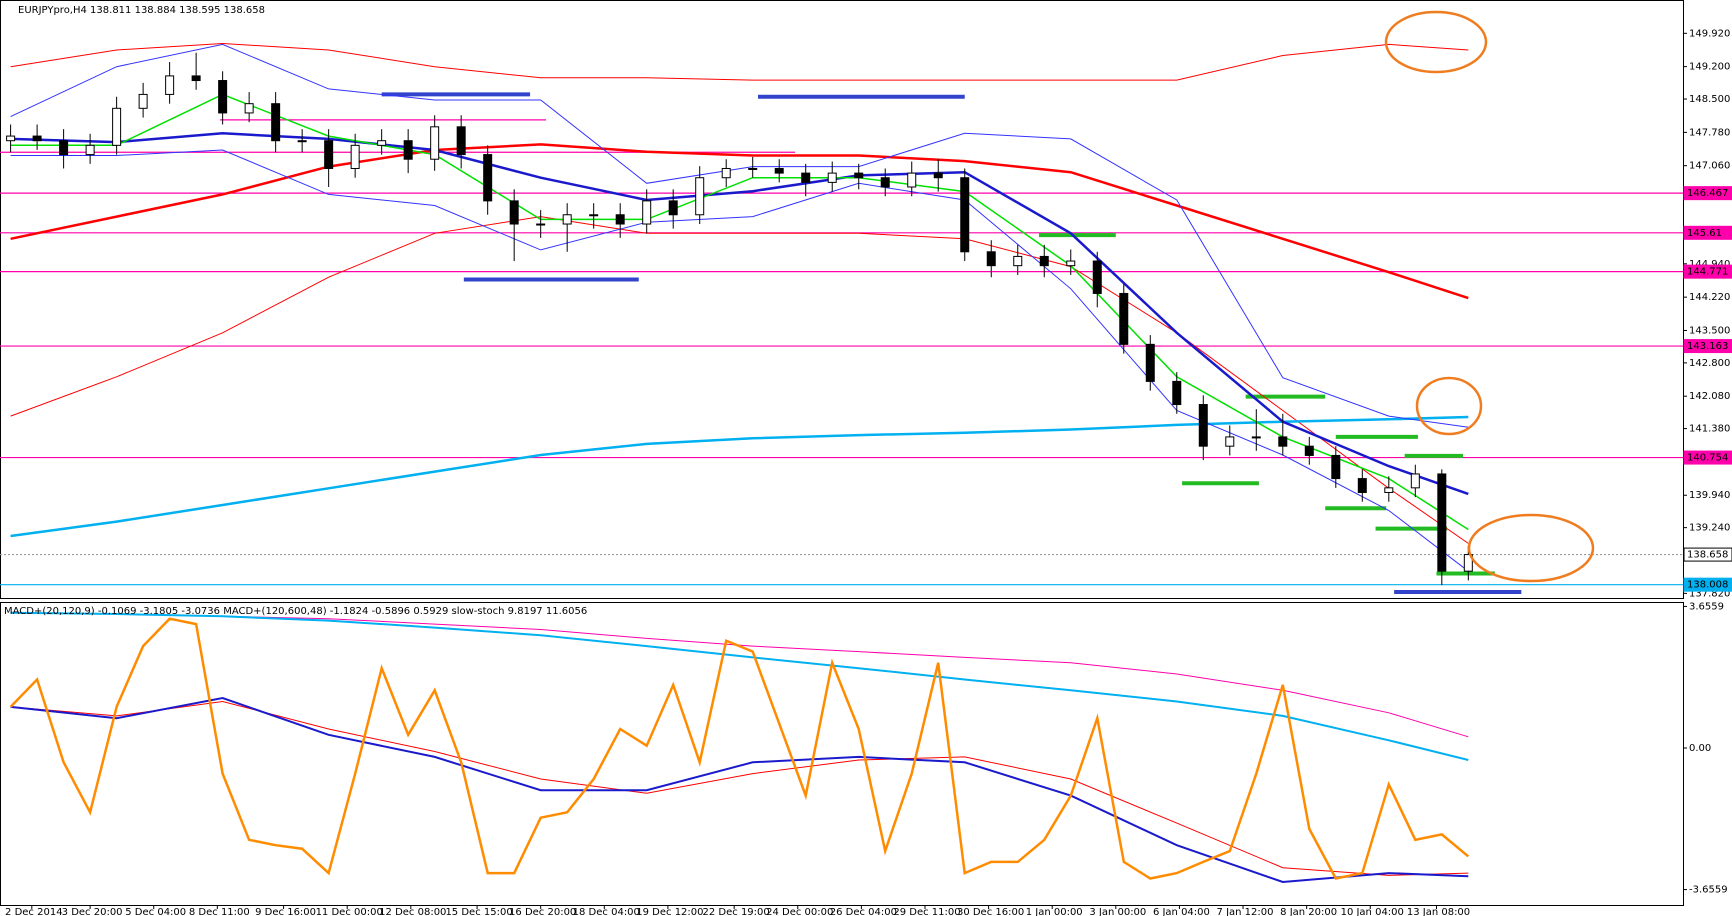 This screenshot has height=916, width=1732. I want to click on price-level-label: 138.008, so click(1707, 585).